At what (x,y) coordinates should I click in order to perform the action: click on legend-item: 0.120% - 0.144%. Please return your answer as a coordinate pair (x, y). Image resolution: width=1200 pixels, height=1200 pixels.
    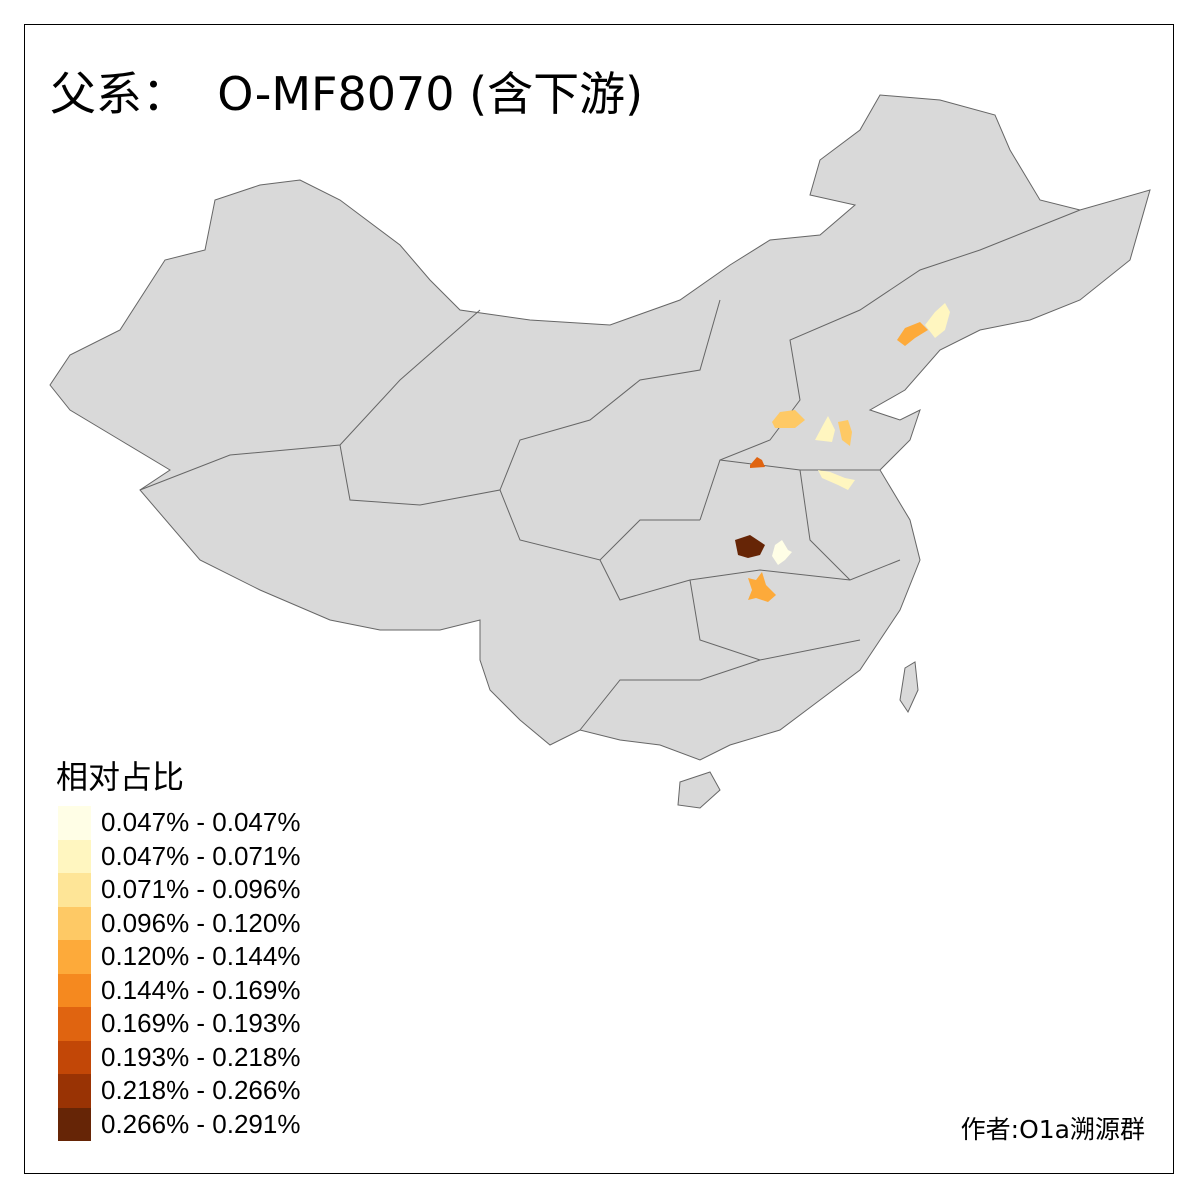
    Looking at the image, I should click on (179, 957).